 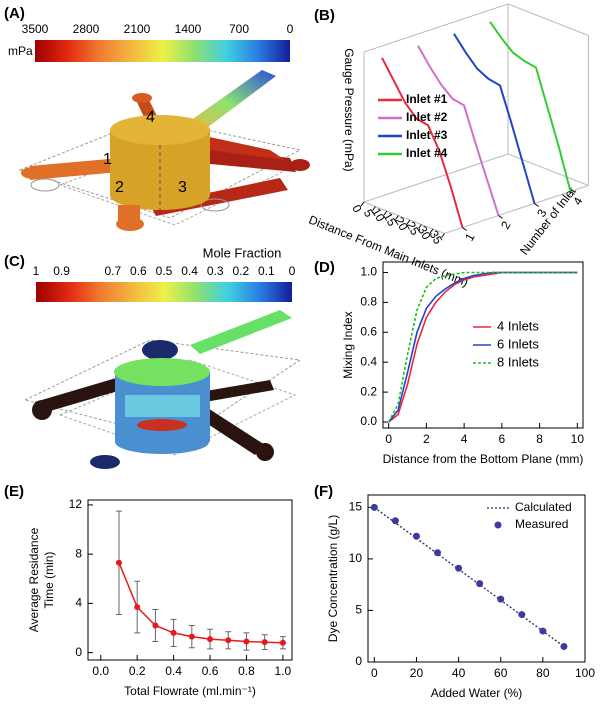 What do you see at coordinates (112, 271) in the screenshot?
I see `colorbar-tick-label: 0.7` at bounding box center [112, 271].